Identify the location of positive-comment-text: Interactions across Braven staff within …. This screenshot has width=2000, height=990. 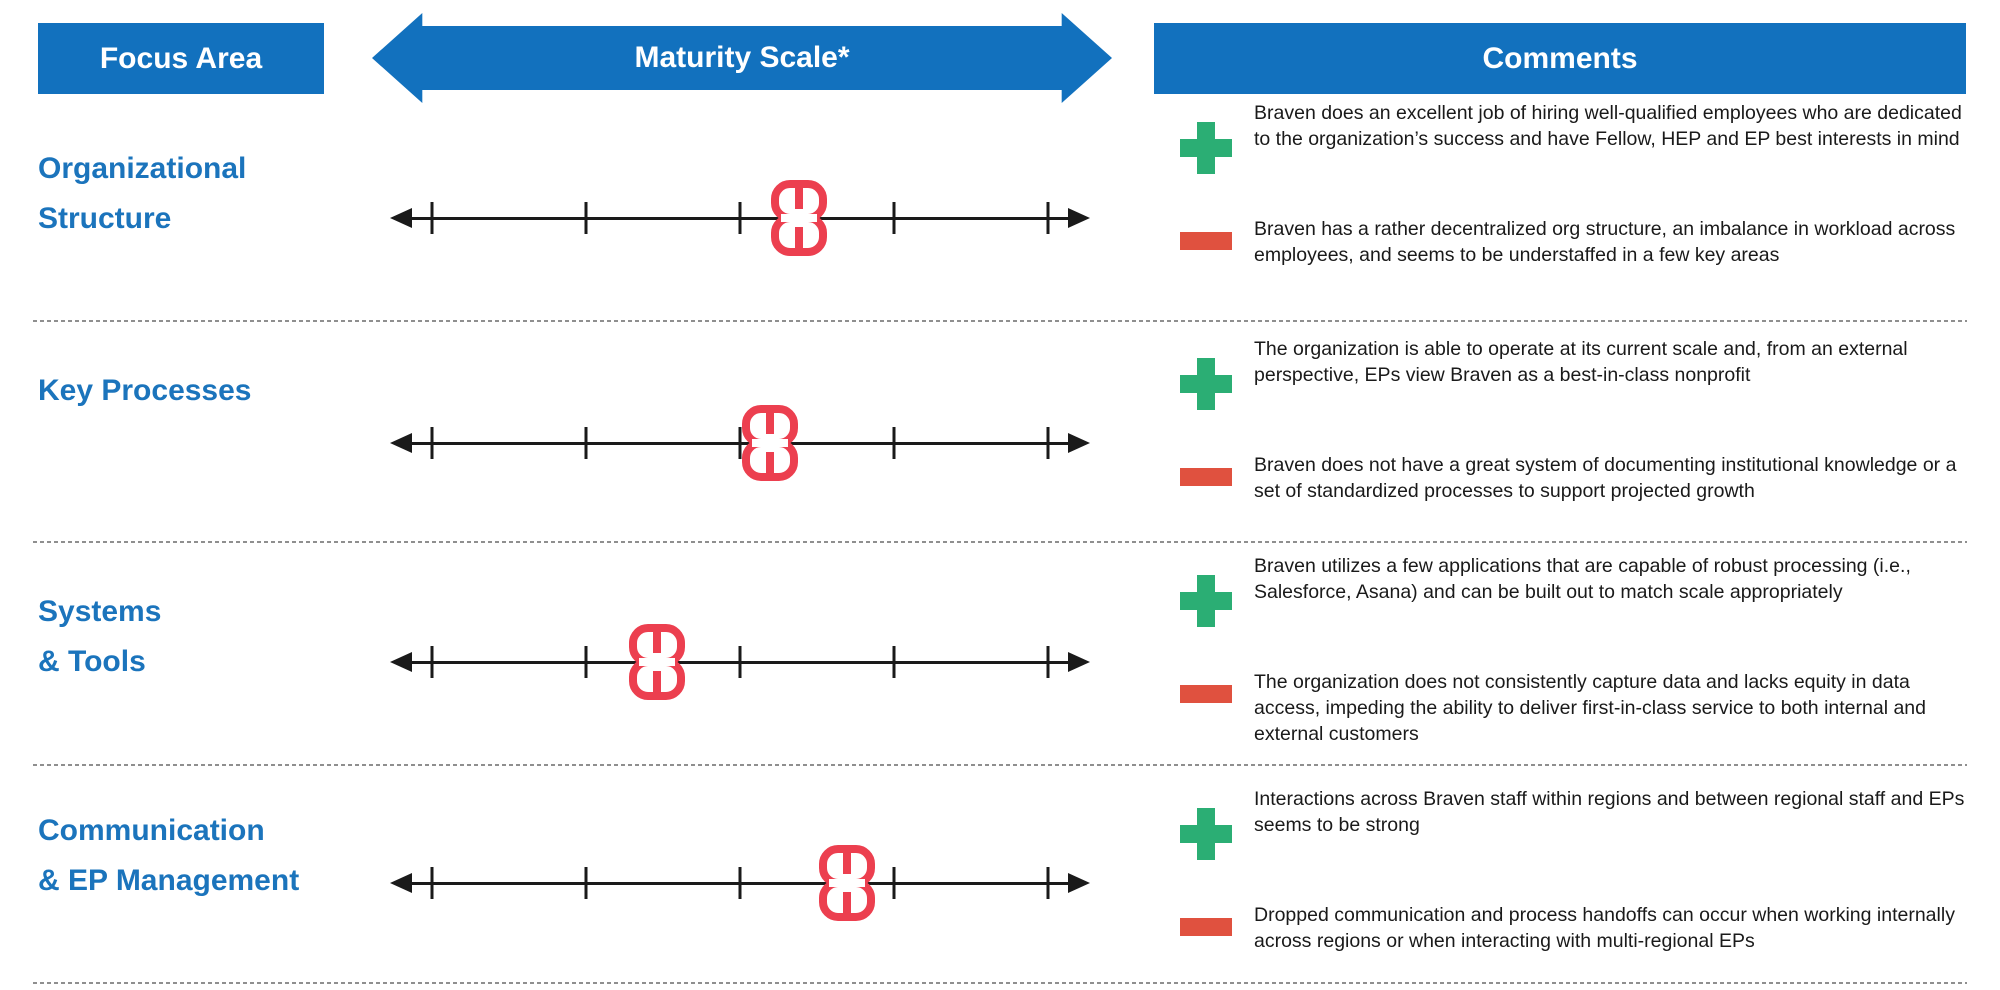
(1609, 812).